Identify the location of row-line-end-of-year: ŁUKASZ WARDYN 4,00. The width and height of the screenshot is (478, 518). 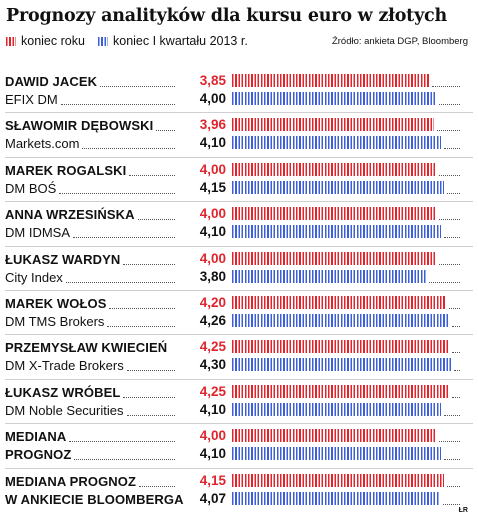
(239, 259).